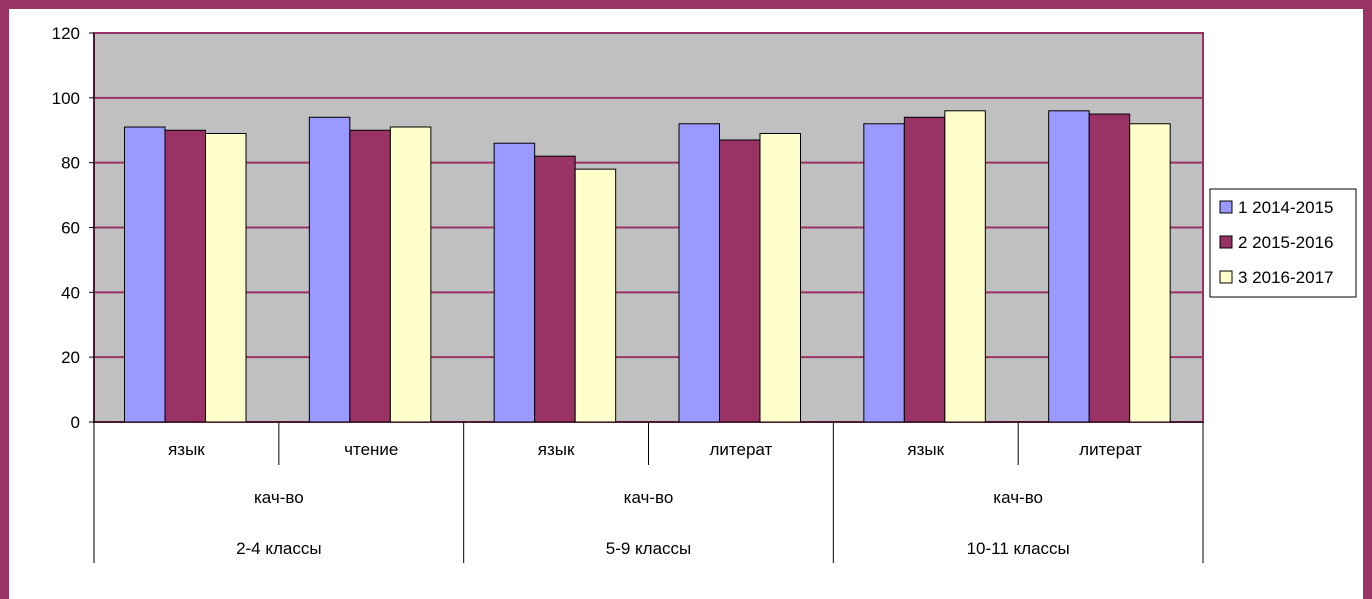  I want to click on y-tick-label: 120, so click(66, 33).